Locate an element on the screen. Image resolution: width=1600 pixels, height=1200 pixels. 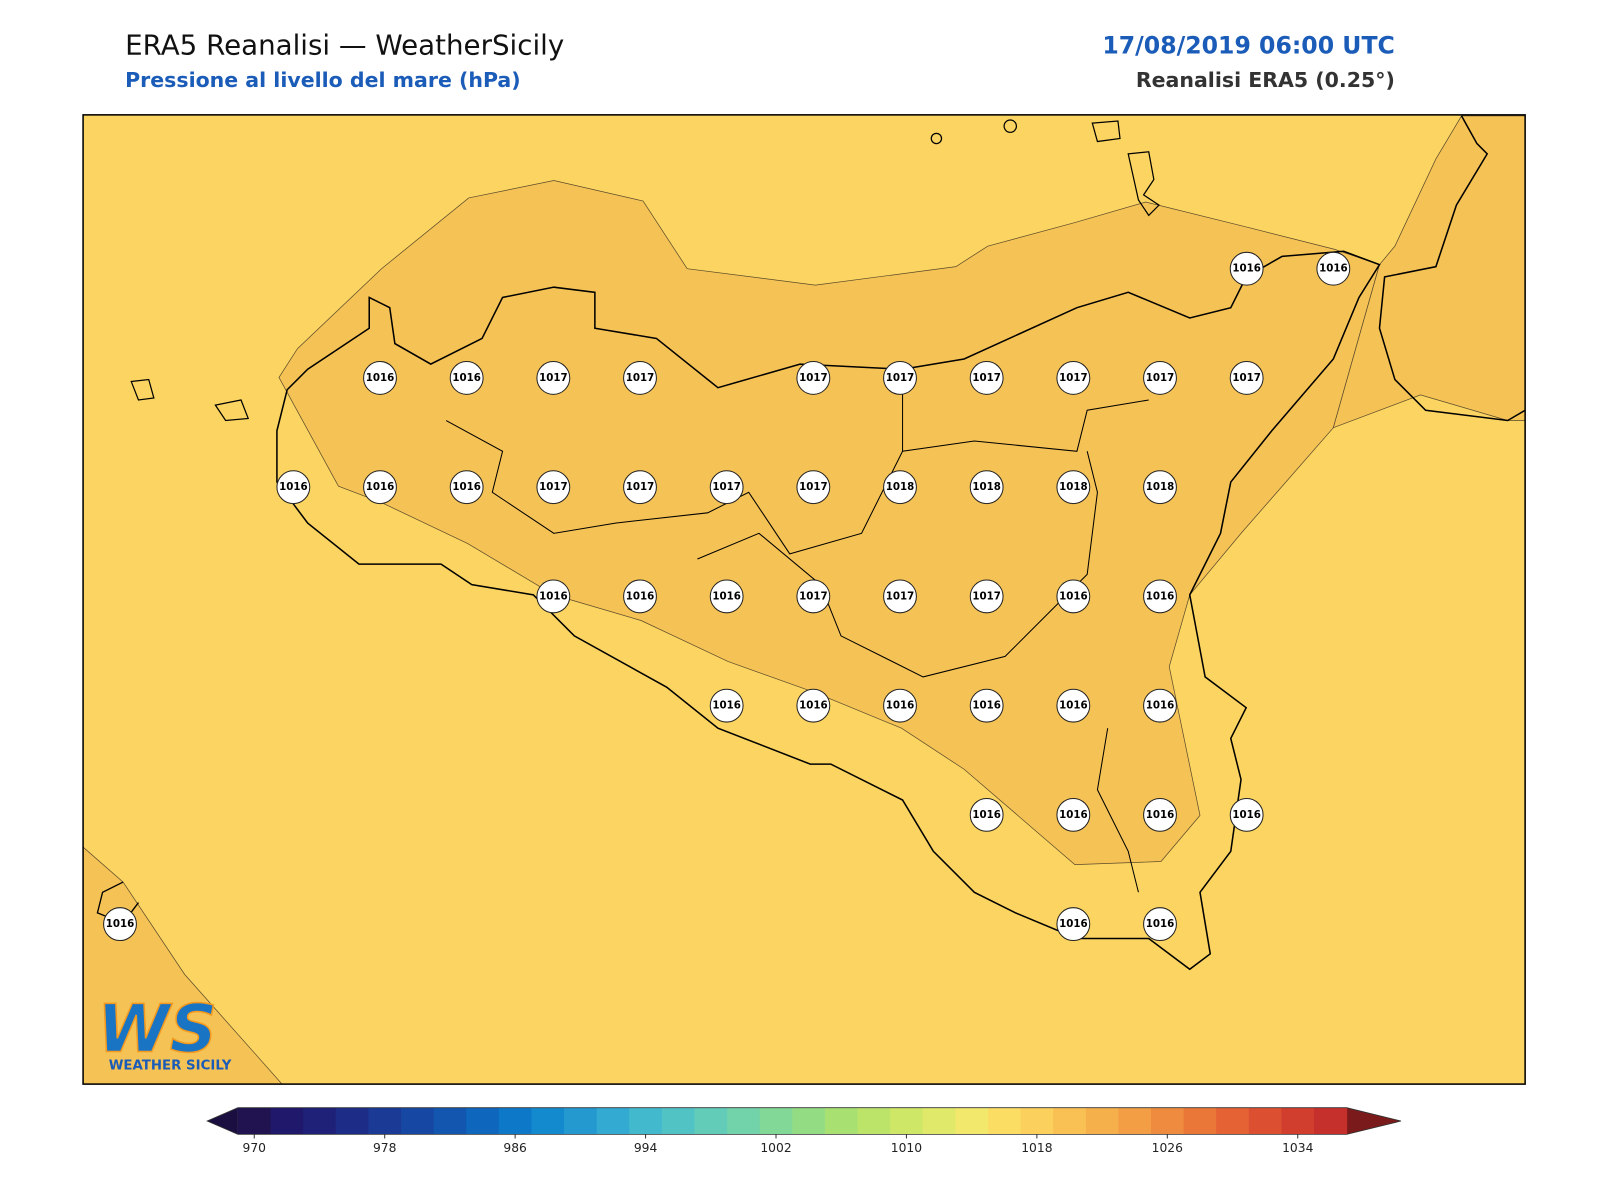
source: Reanalisi ERA5 (0.25°) is located at coordinates (1265, 80).